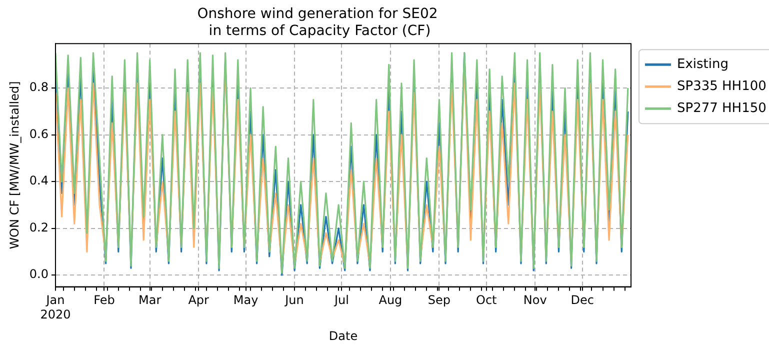 The image size is (769, 348). I want to click on legend-label: Existing, so click(702, 64).